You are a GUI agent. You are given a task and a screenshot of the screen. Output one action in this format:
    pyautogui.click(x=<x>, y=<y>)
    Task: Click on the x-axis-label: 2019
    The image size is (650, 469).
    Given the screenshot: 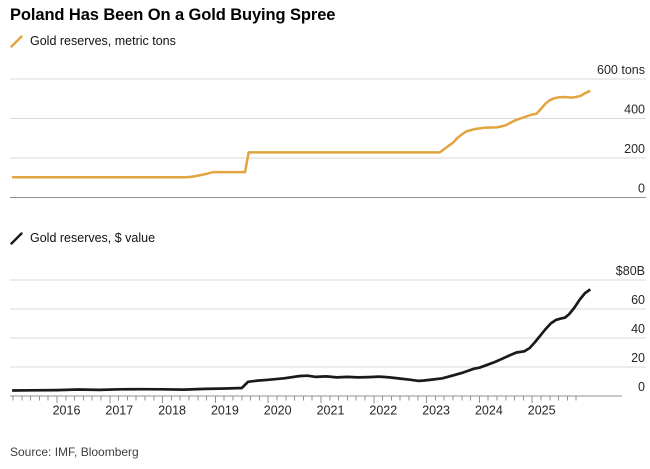 What is the action you would take?
    pyautogui.click(x=225, y=411)
    